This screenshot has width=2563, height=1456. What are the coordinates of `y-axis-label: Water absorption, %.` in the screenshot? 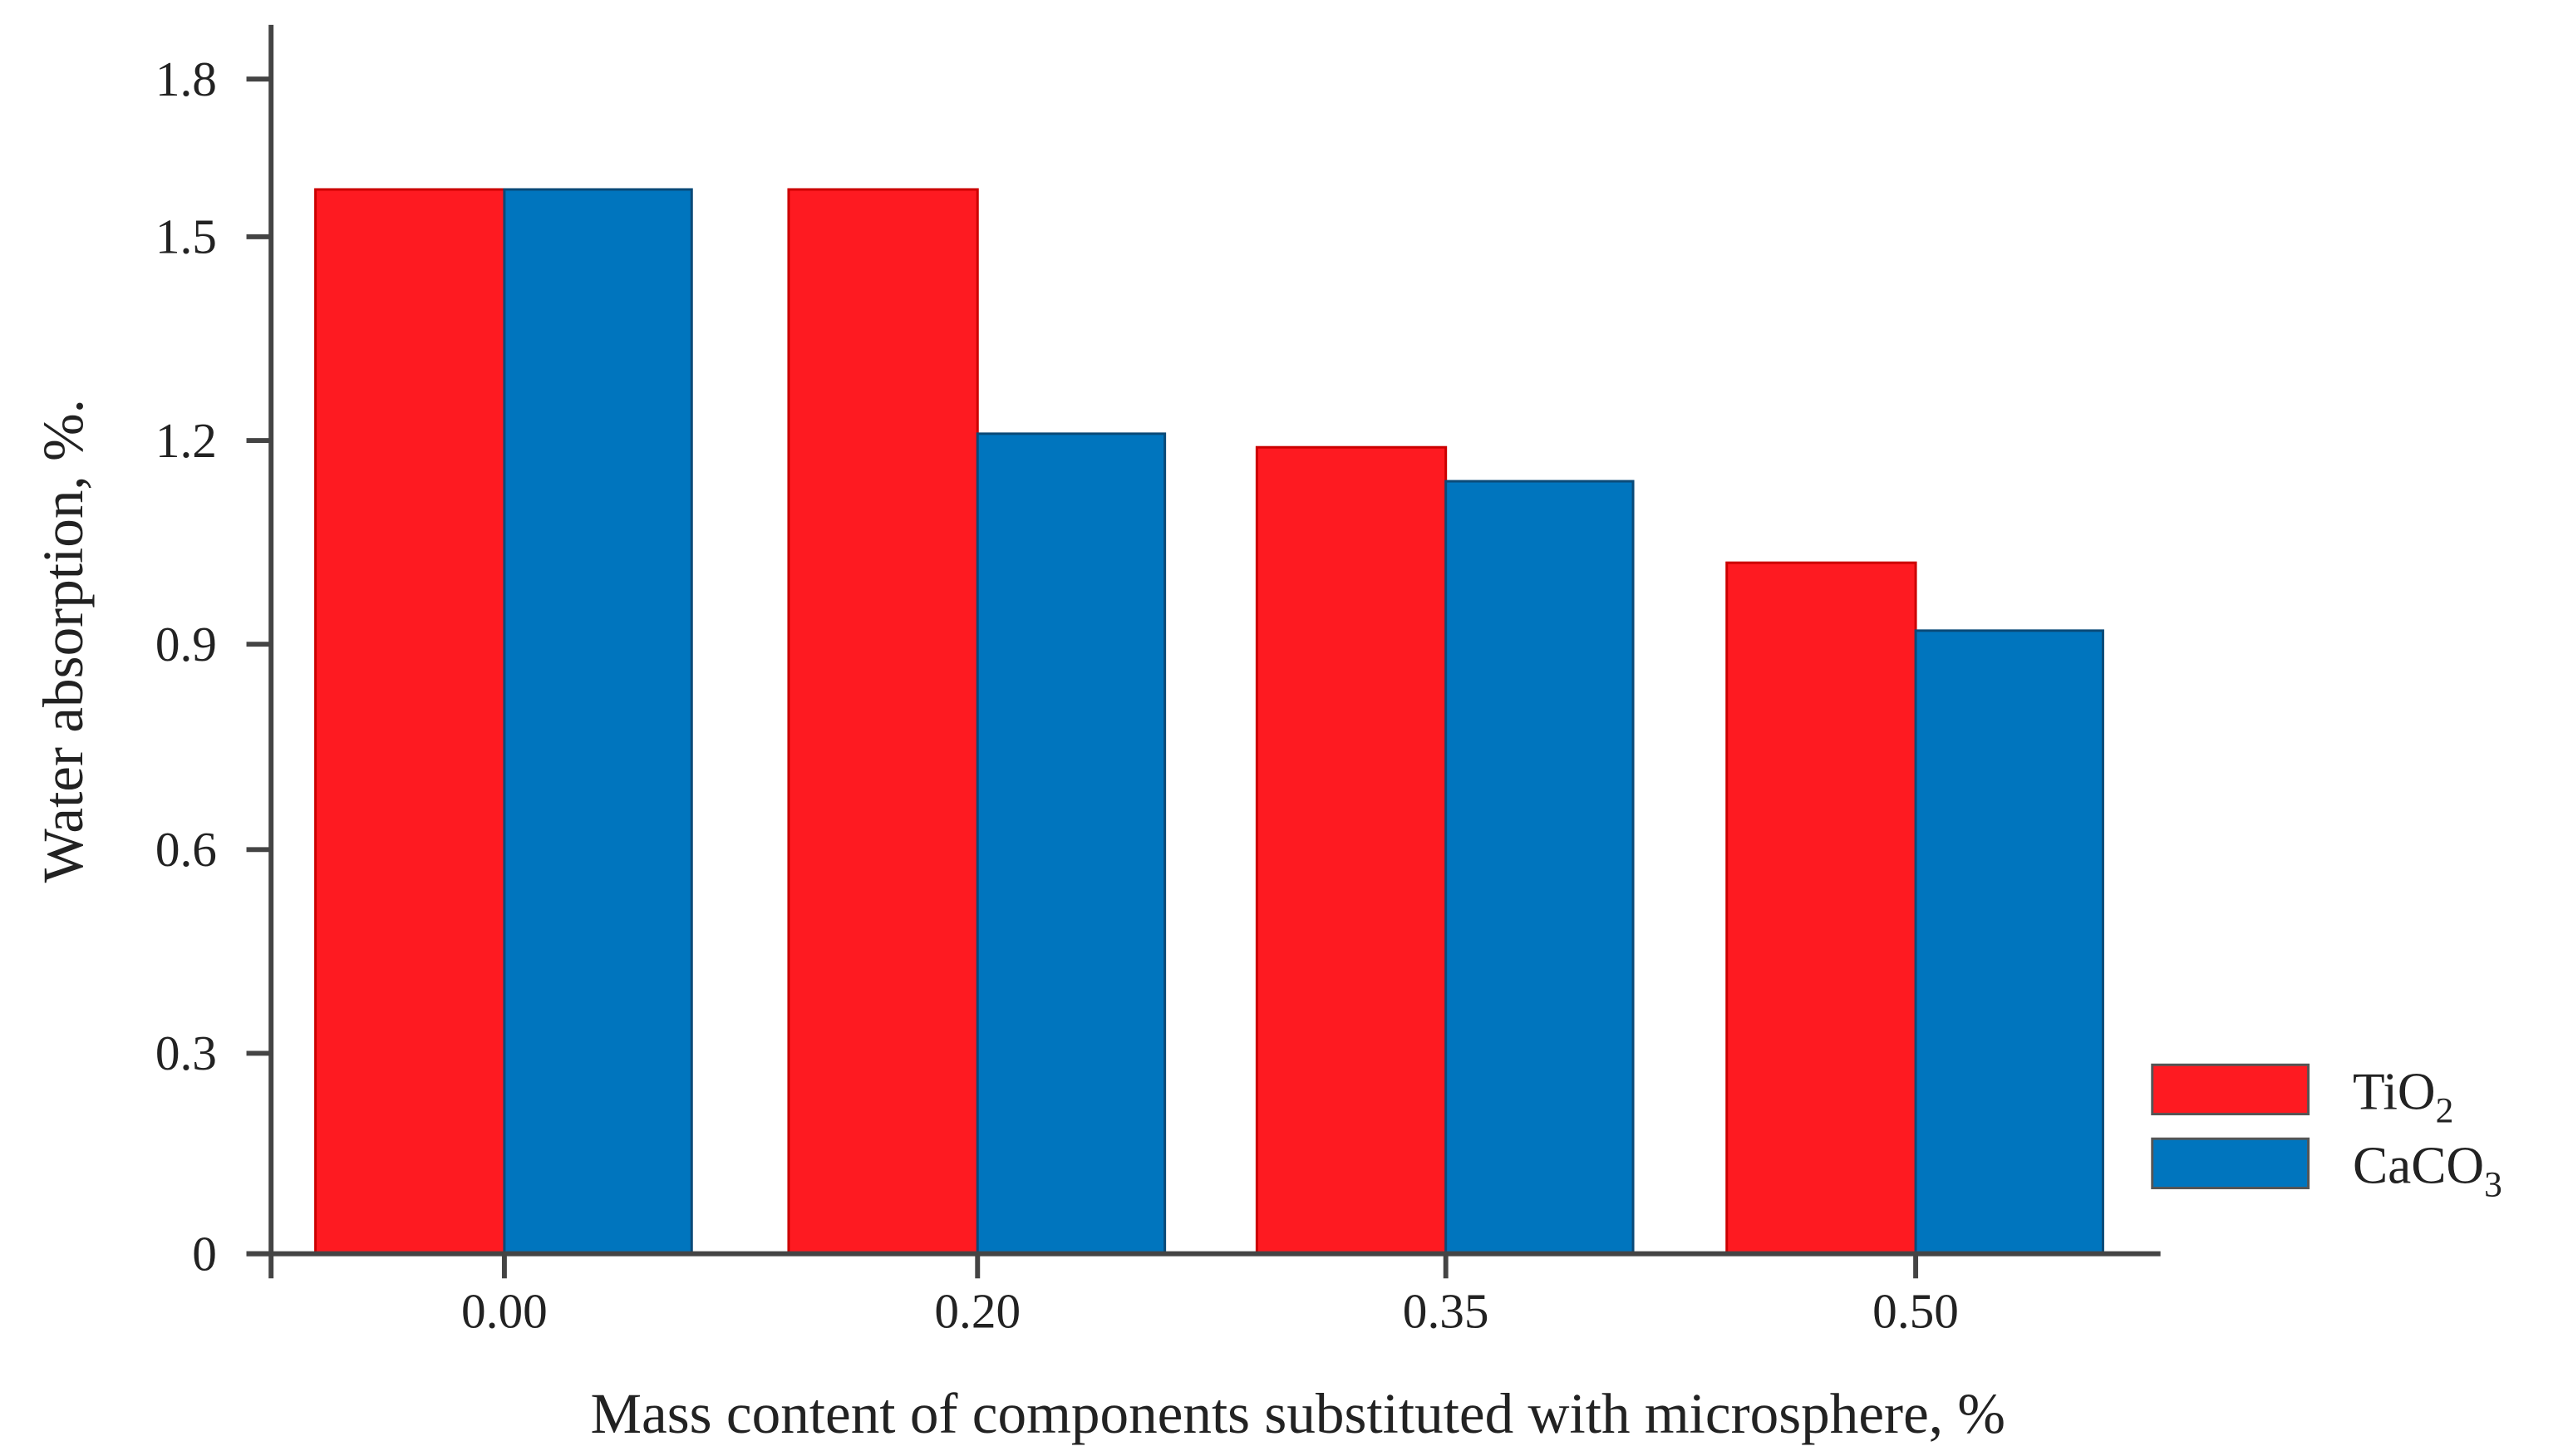 It's located at (63, 641).